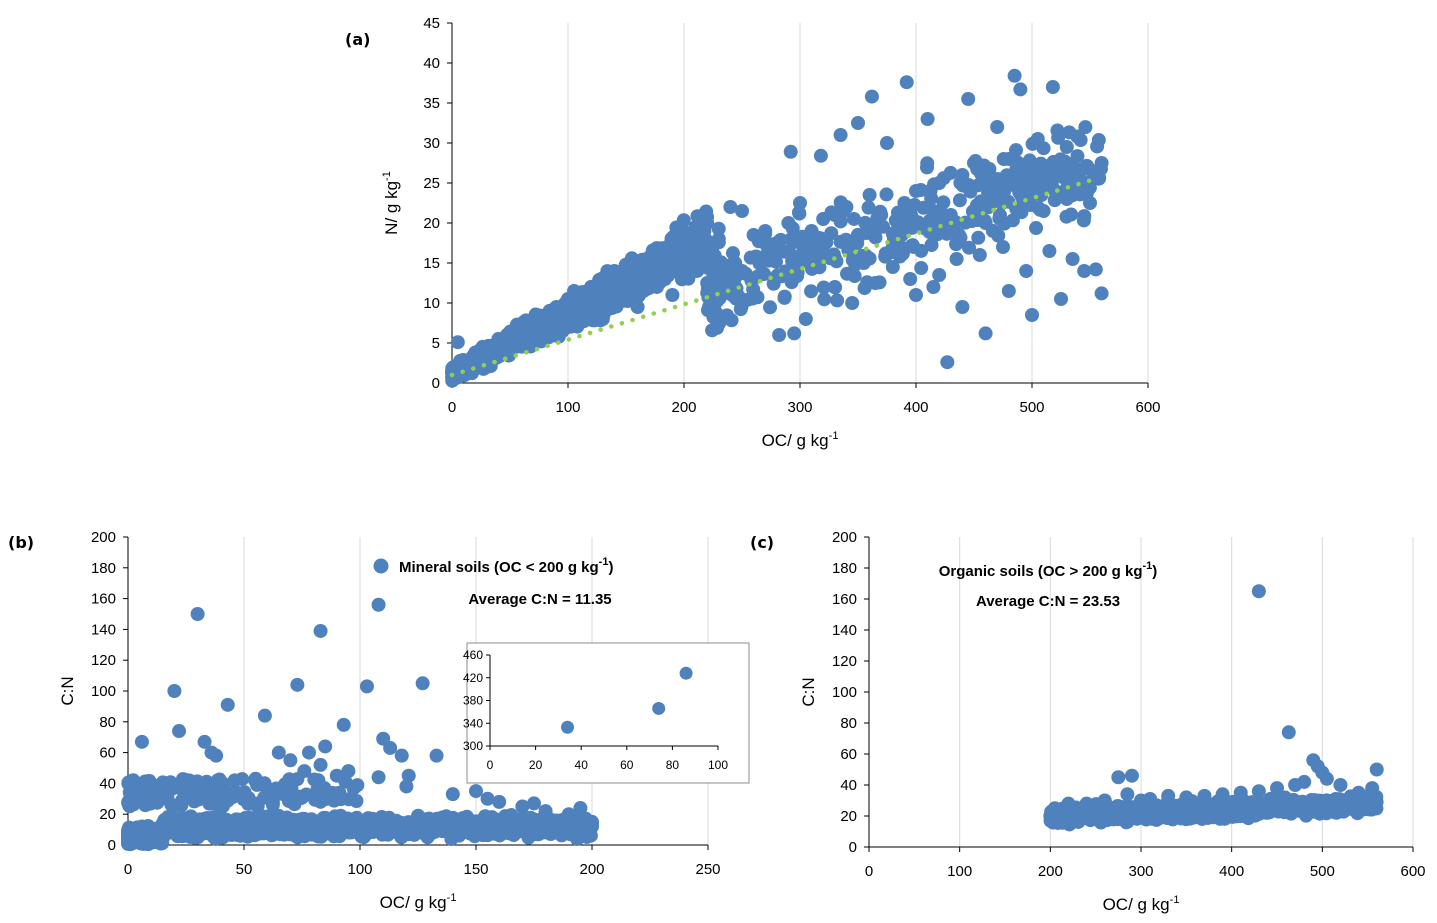  What do you see at coordinates (103, 568) in the screenshot?
I see `y-tick-label: 180` at bounding box center [103, 568].